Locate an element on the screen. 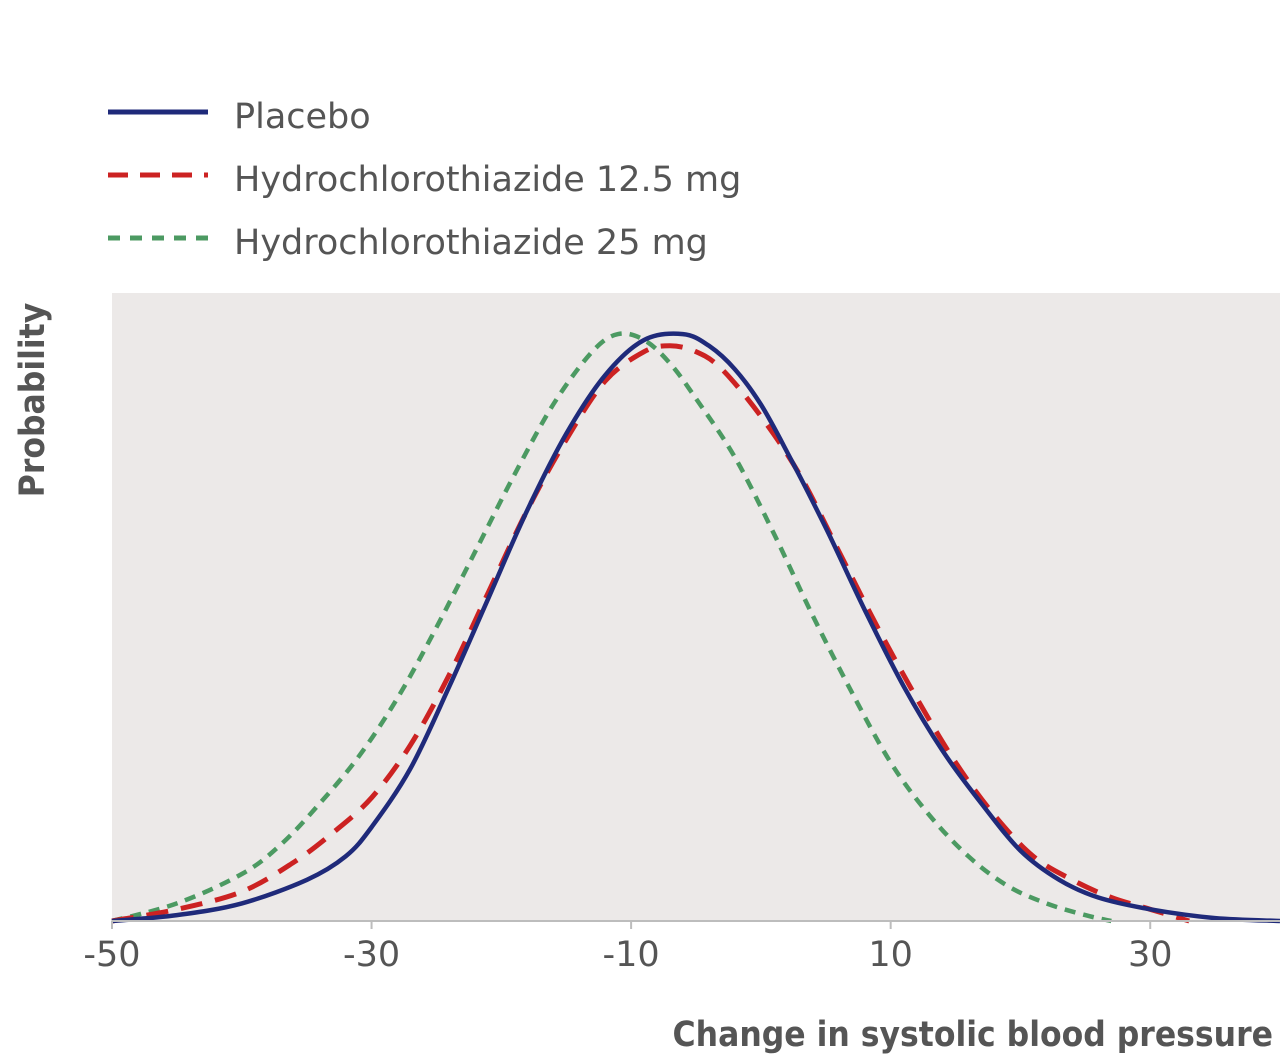 This screenshot has height=1056, width=1280. x-ticks: -50 -30 -10 10 30 is located at coordinates (627, 948).